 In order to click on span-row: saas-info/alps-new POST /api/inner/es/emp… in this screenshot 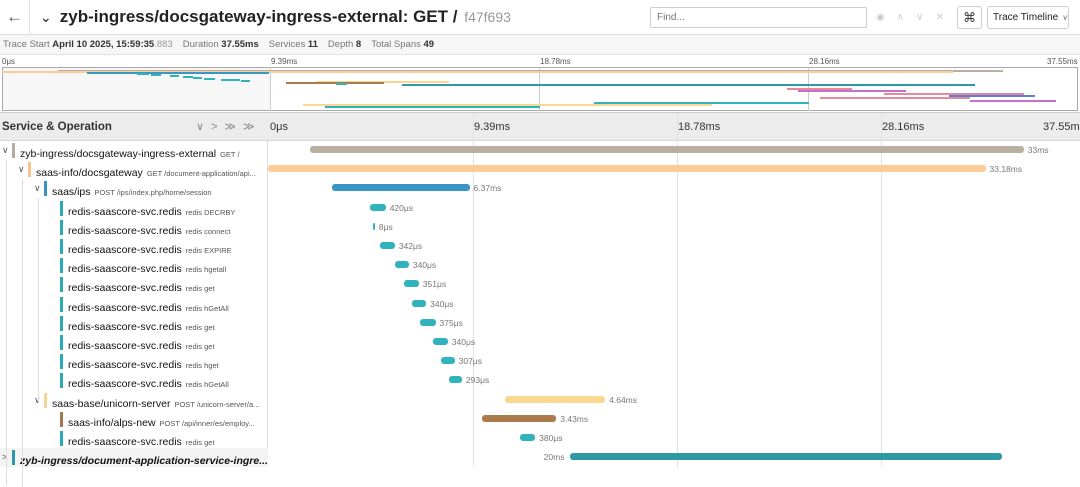, I will do `click(134, 419)`.